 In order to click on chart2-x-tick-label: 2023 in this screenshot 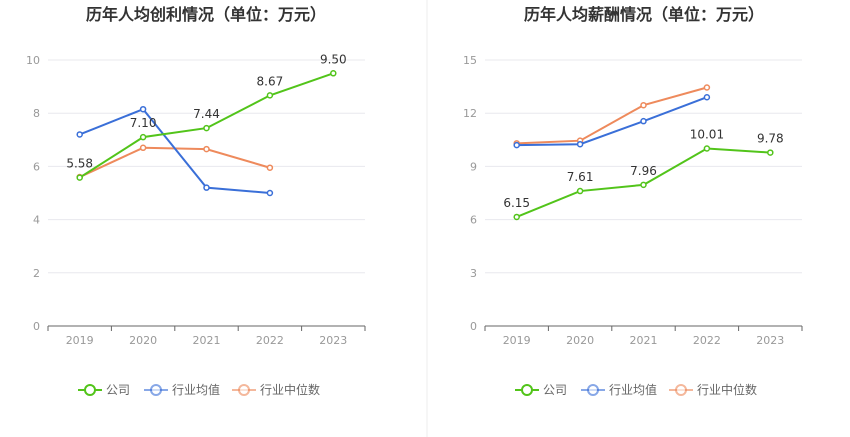, I will do `click(770, 340)`.